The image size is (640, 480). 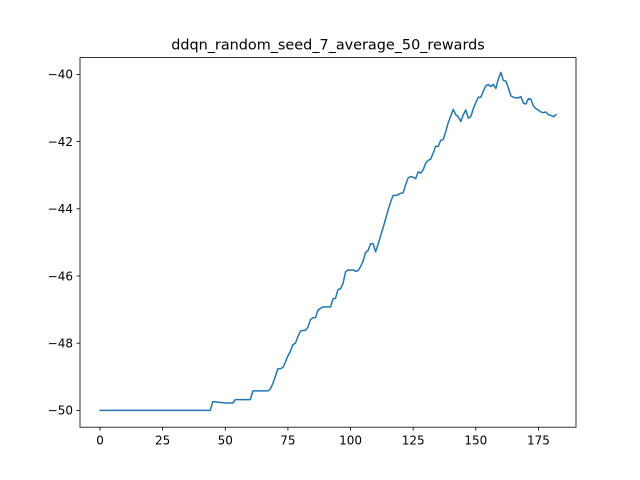 I want to click on x-tick-label: 75, so click(x=287, y=441).